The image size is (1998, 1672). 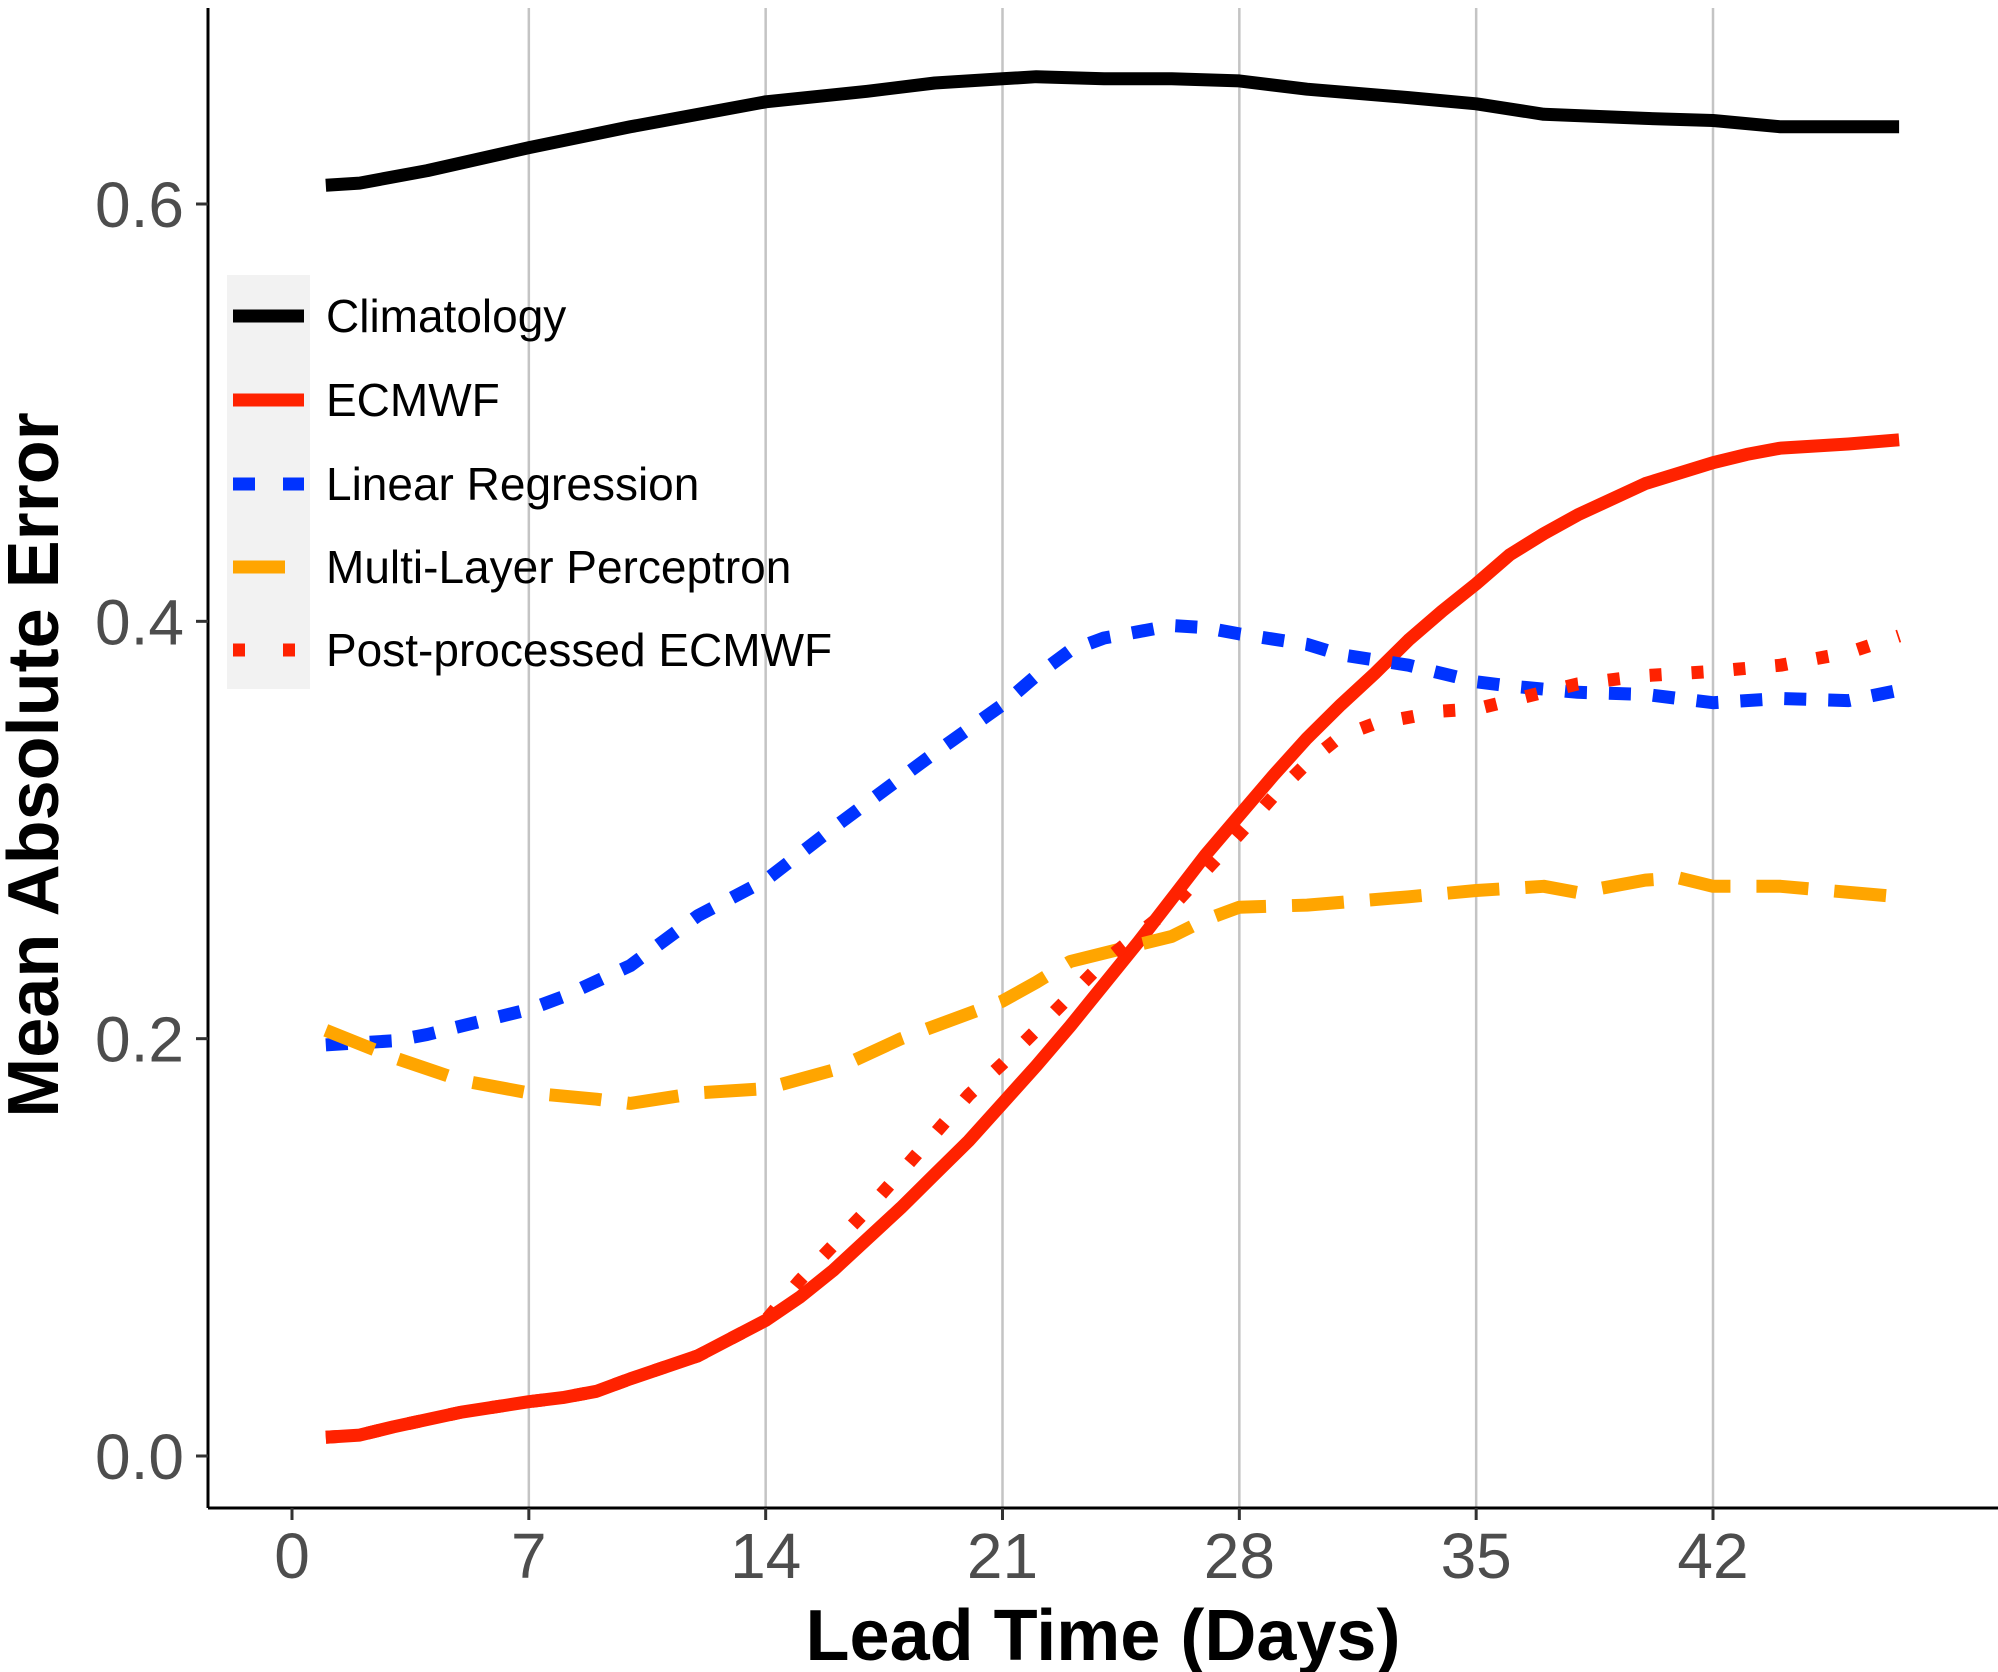 What do you see at coordinates (139, 1457) in the screenshot?
I see `y-tick-label: 0.0` at bounding box center [139, 1457].